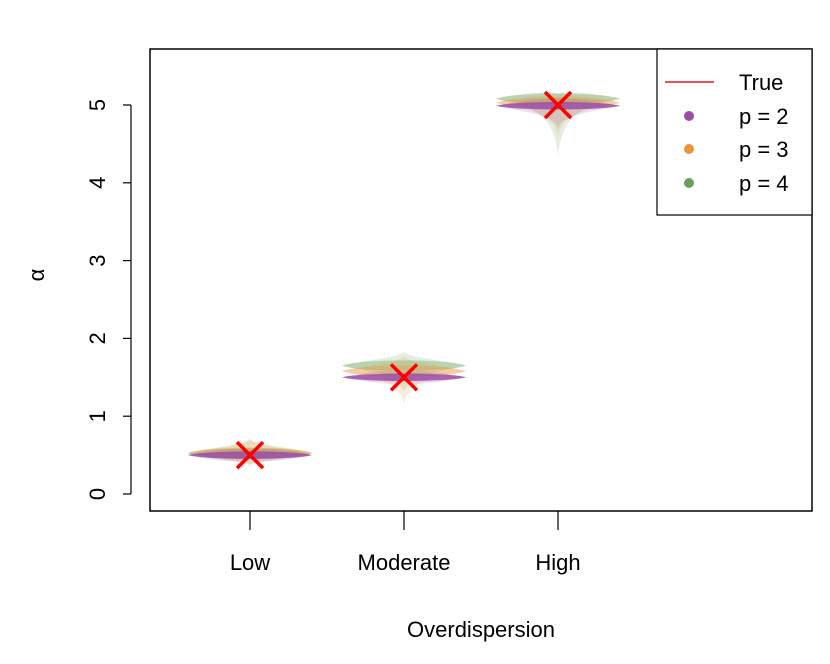 The height and width of the screenshot is (664, 830). I want to click on y-tick-label: 5, so click(97, 105).